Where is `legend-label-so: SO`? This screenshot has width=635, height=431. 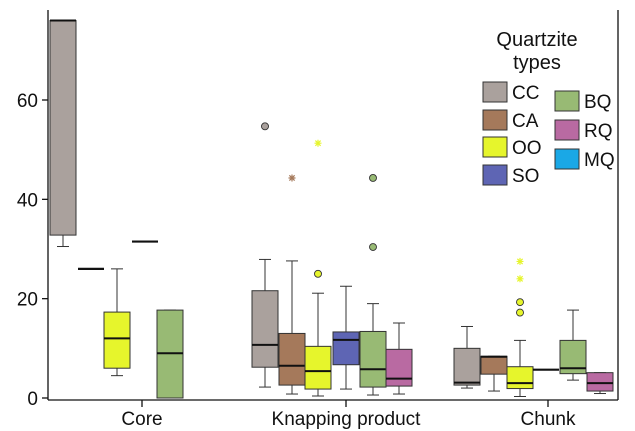
legend-label-so: SO is located at coordinates (525, 176).